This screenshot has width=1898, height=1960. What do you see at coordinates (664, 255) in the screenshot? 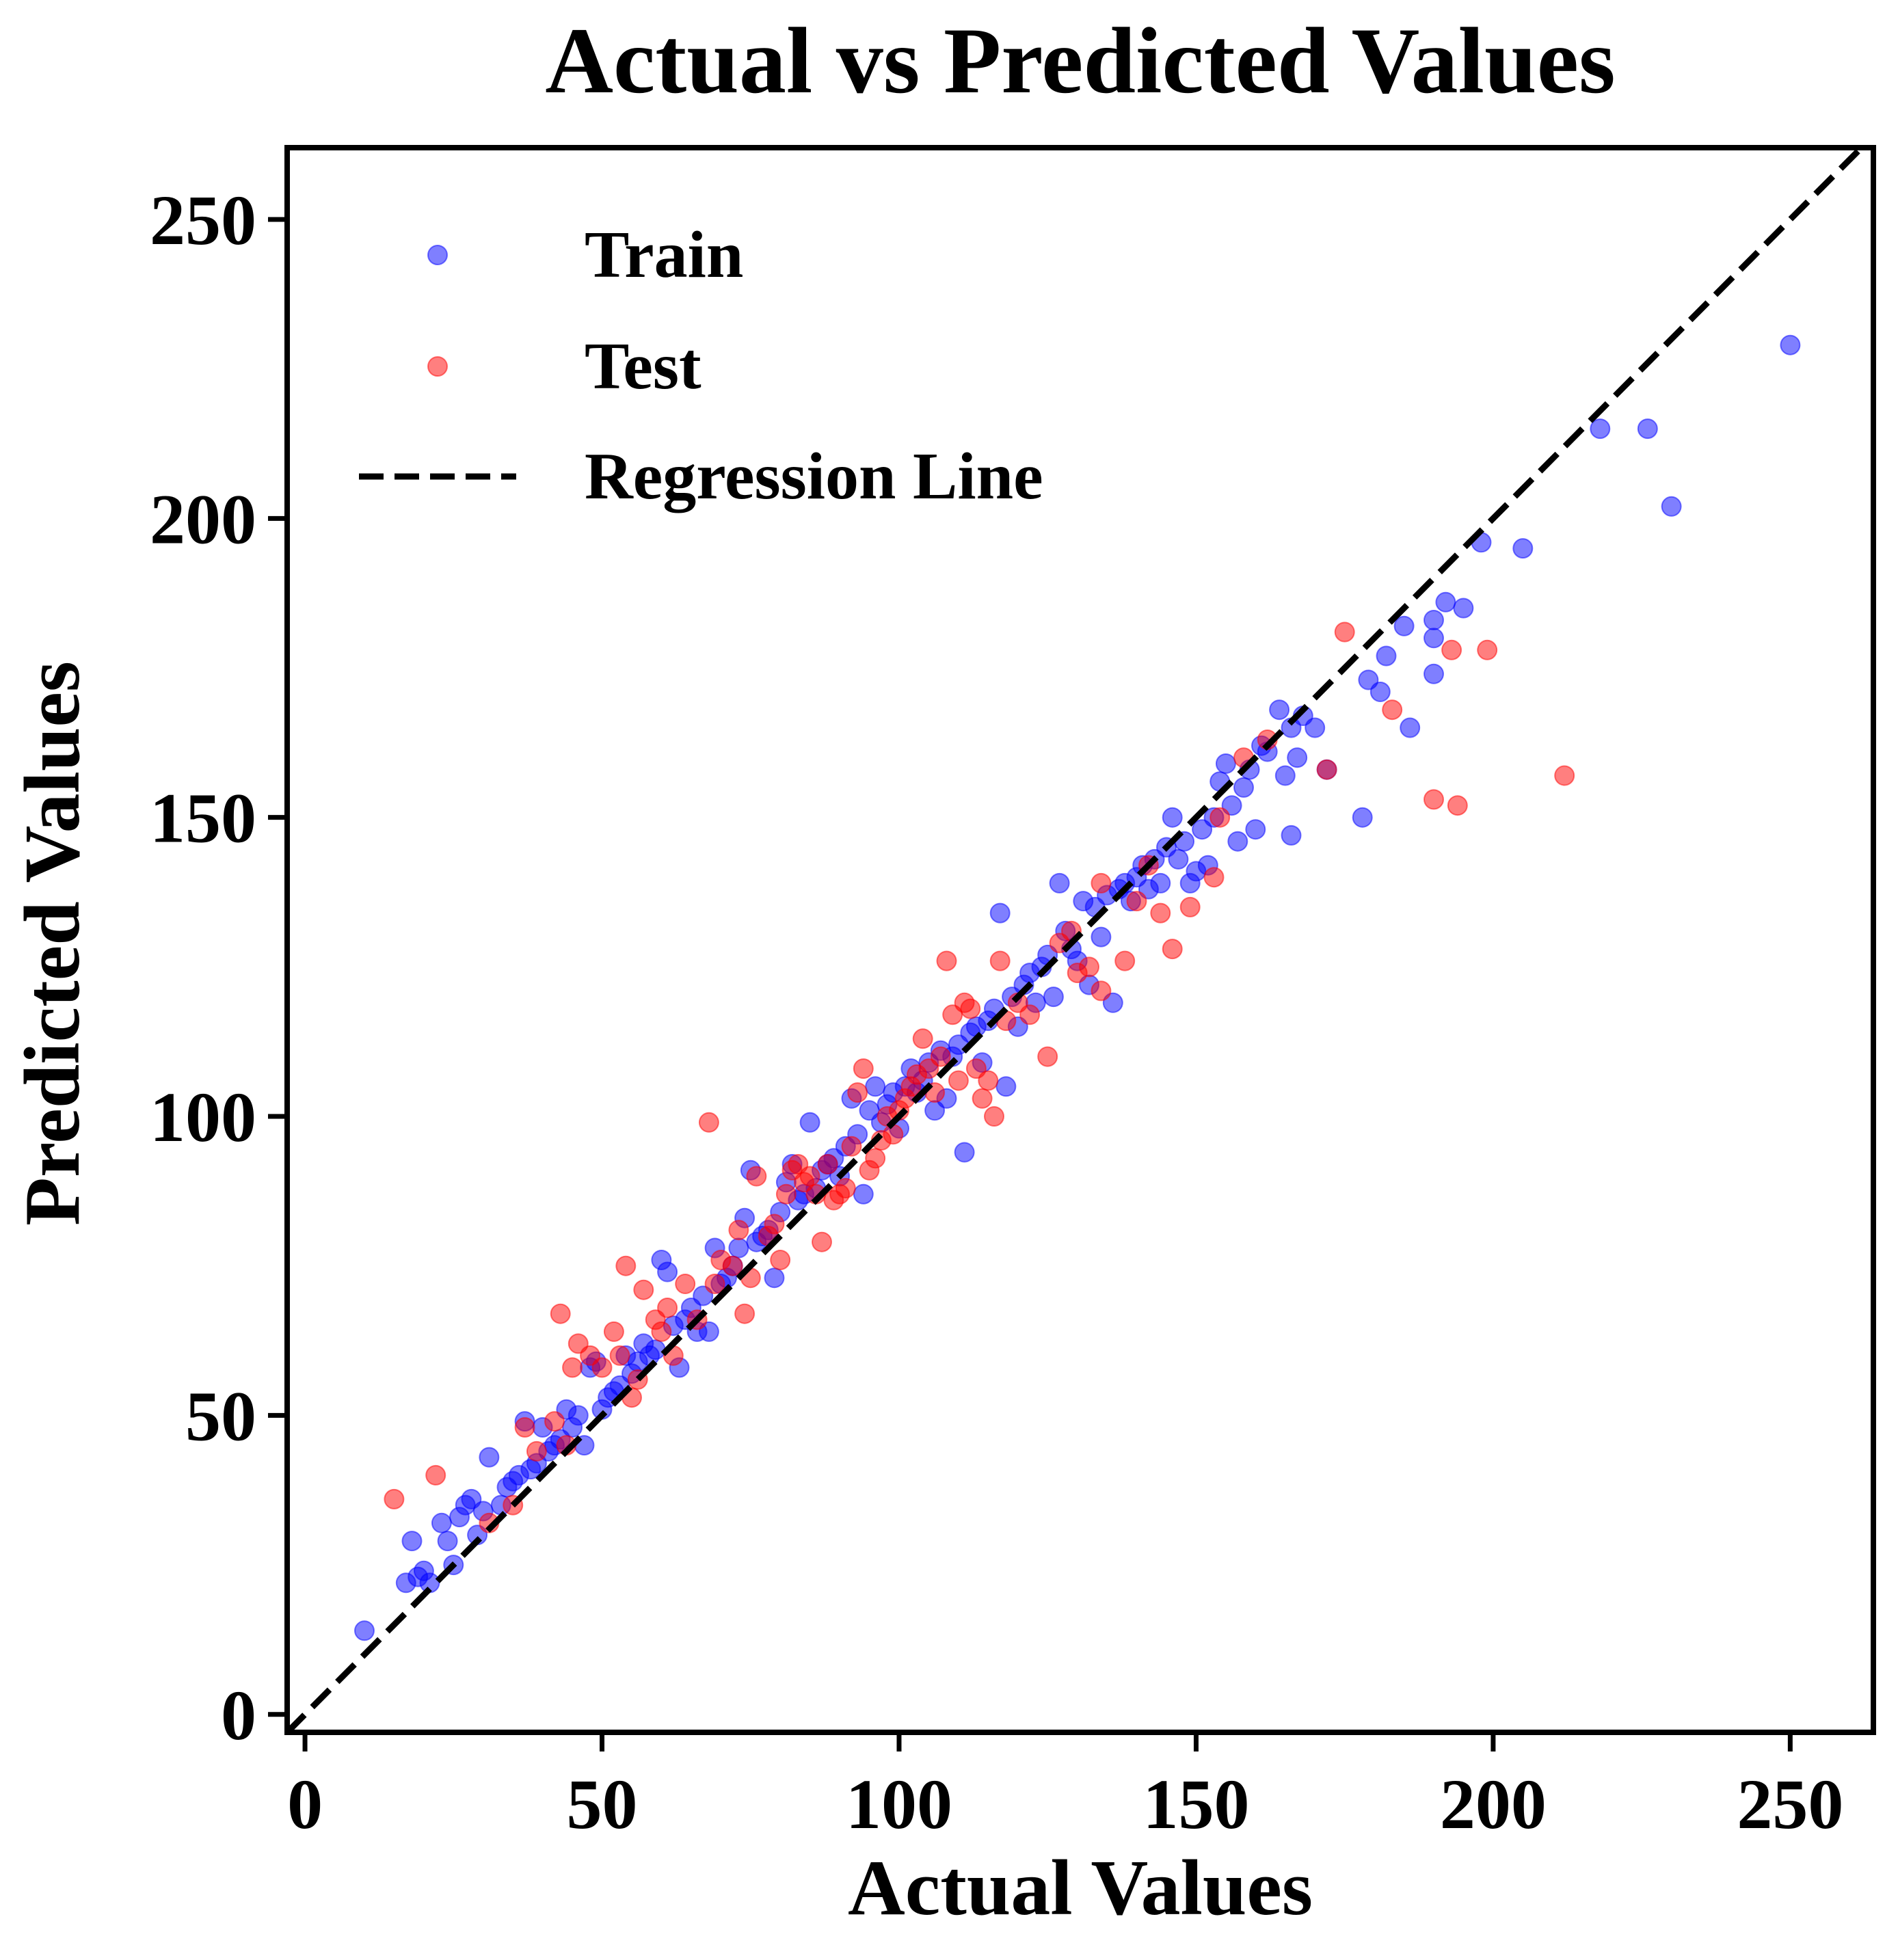
I see `legend-train-label: Train` at bounding box center [664, 255].